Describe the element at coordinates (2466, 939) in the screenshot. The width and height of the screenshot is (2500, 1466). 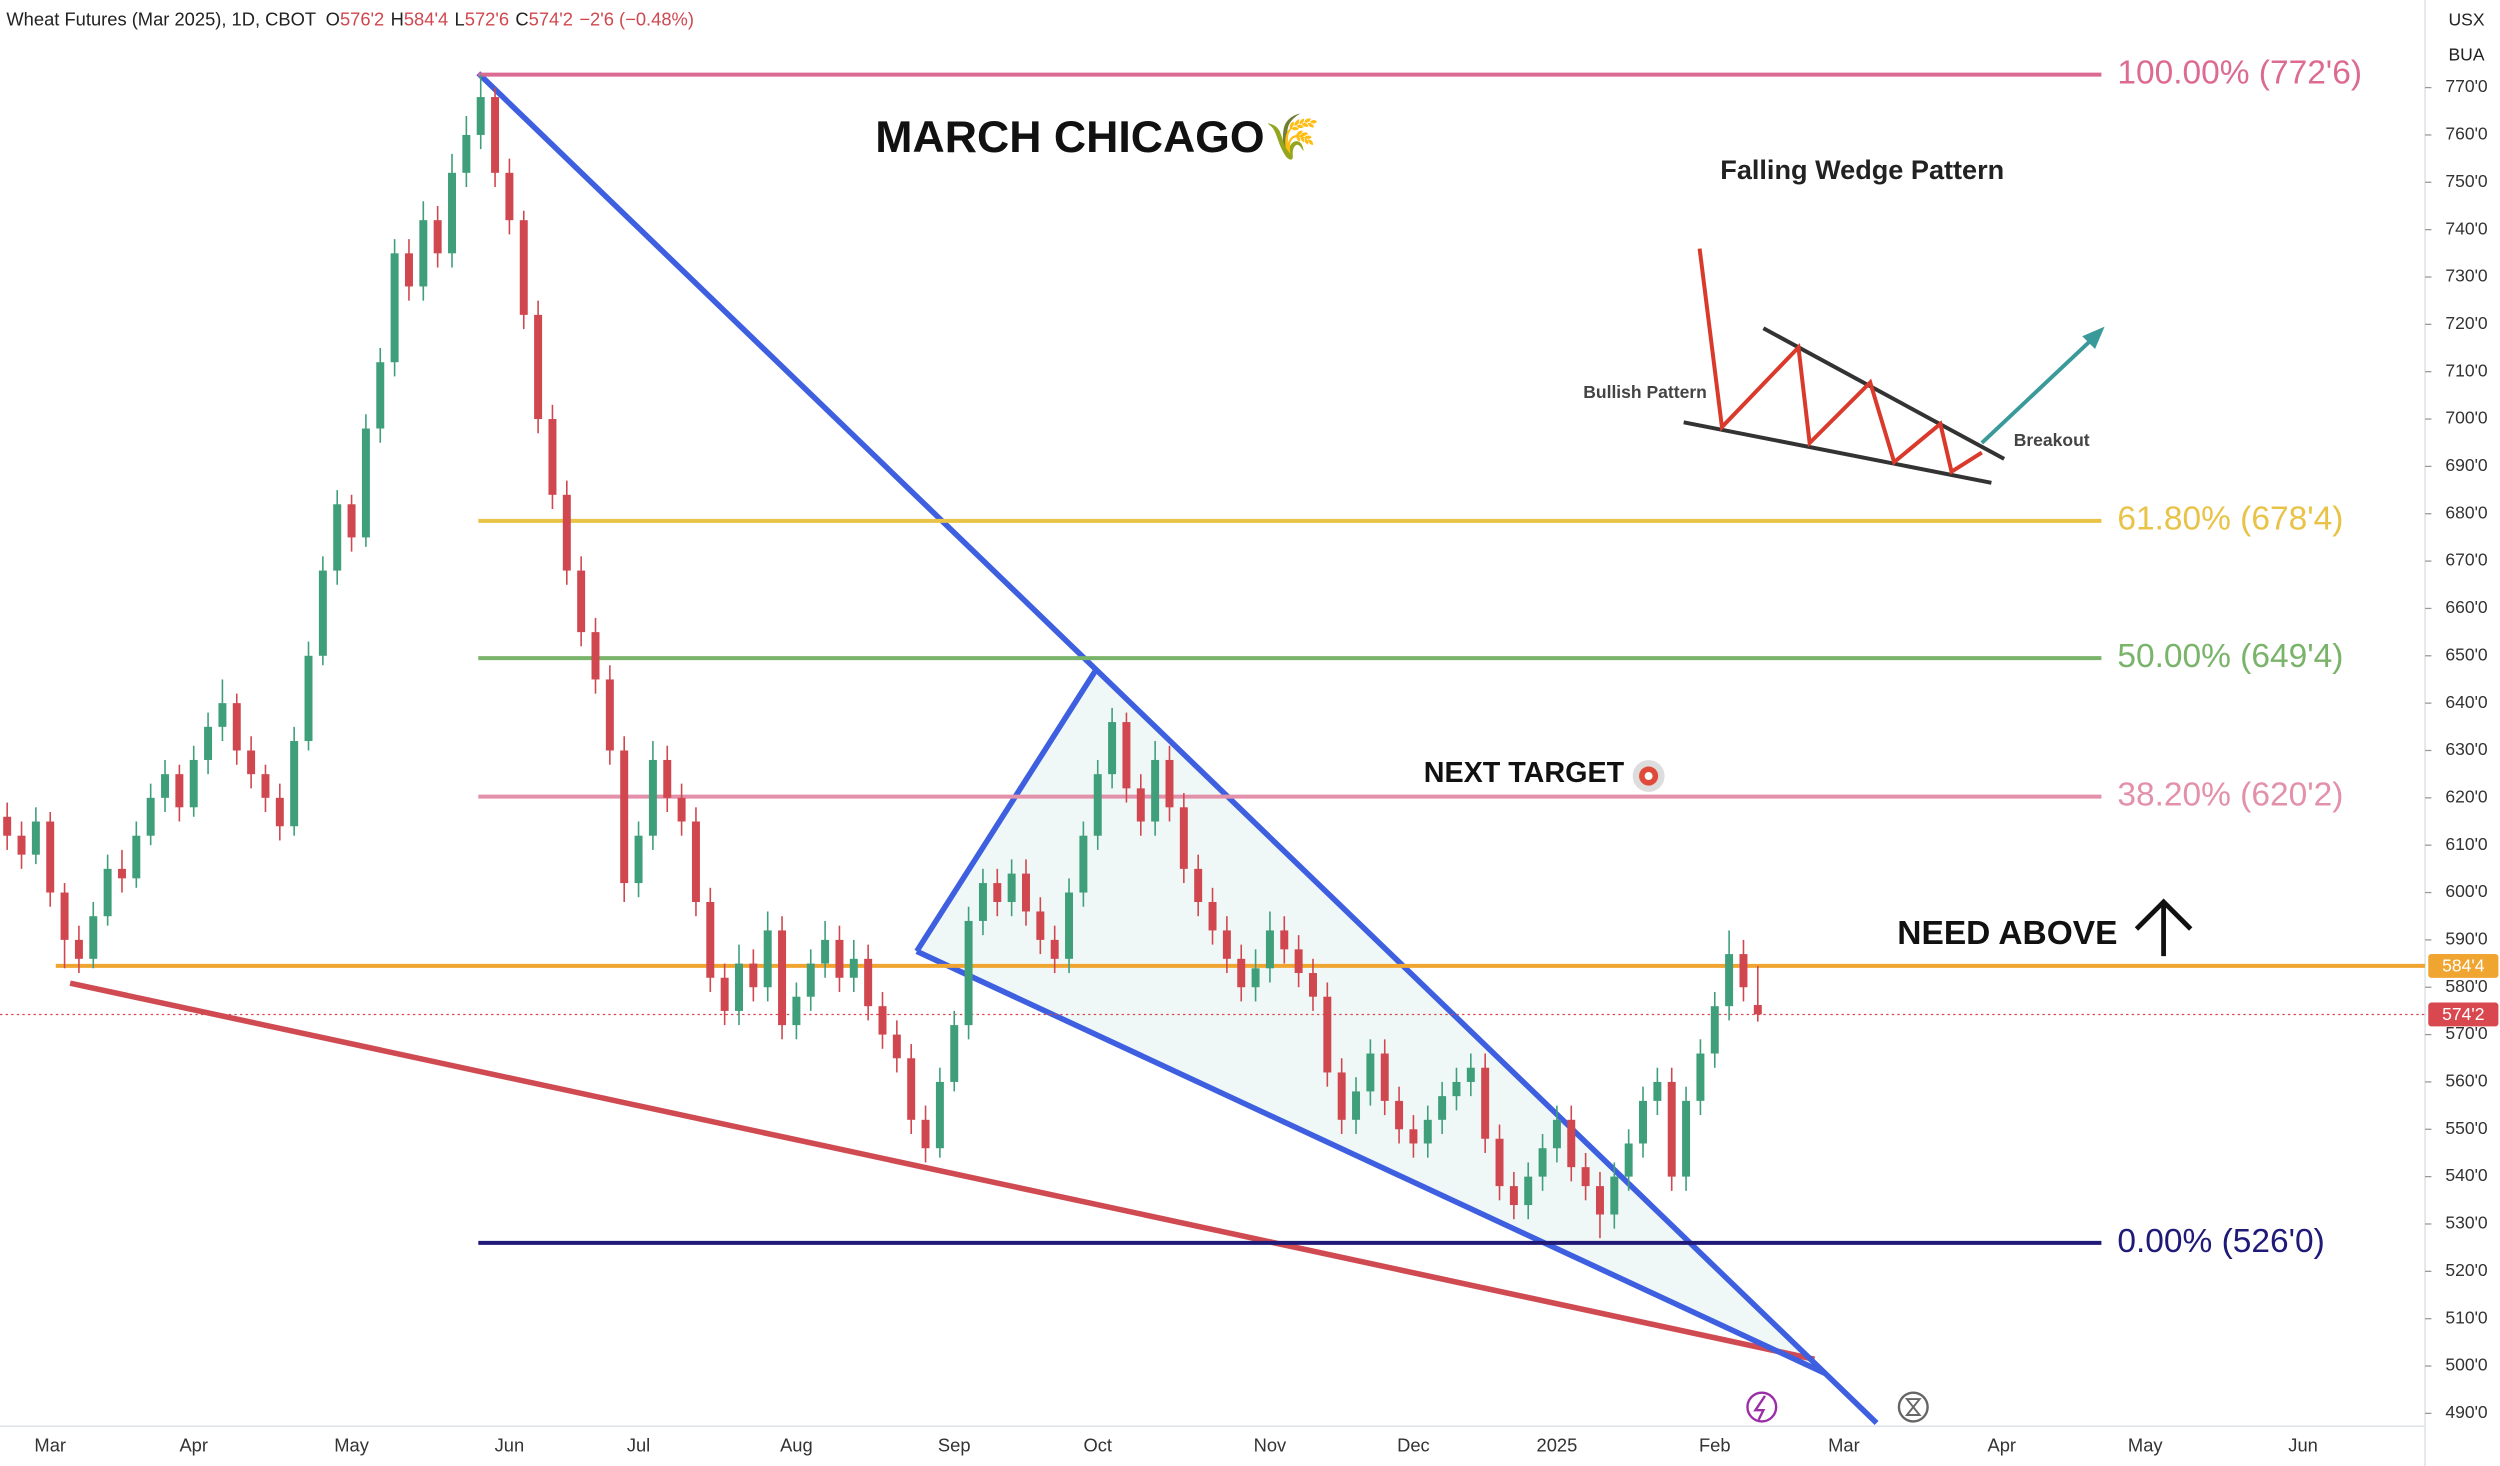
I see `y-tick-label: 590'0` at that location.